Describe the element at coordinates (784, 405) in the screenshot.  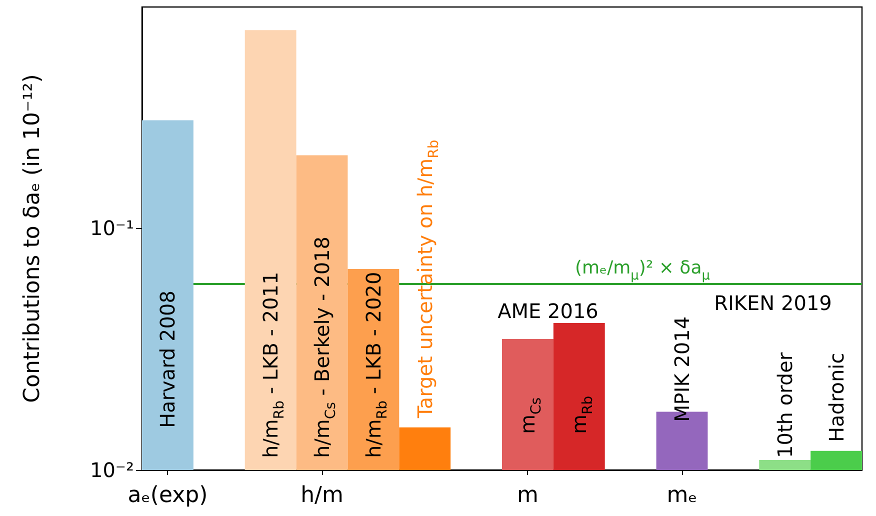
I see `annotation: 10th order` at that location.